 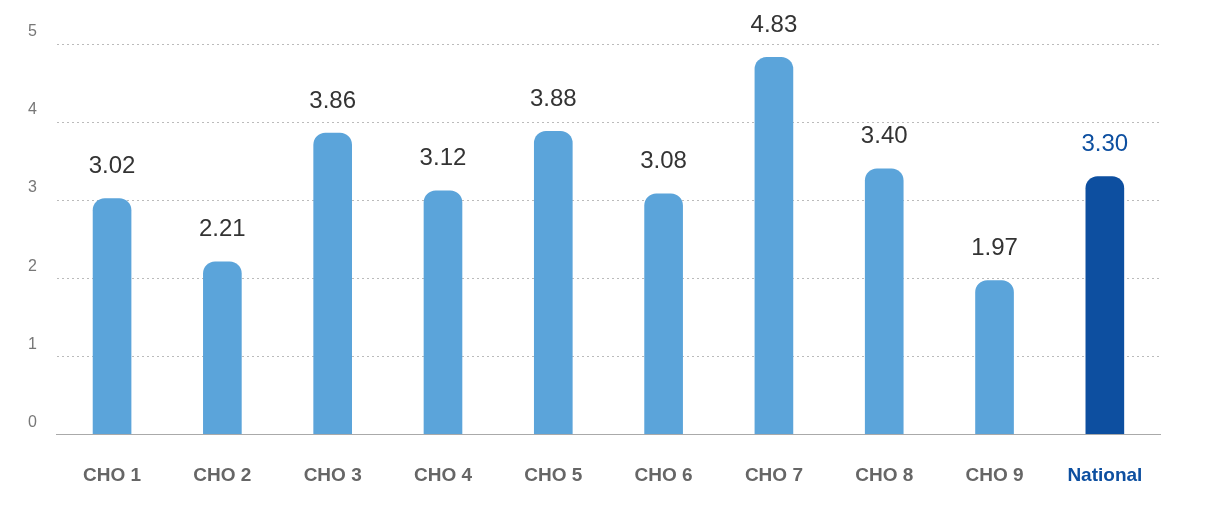 What do you see at coordinates (222, 474) in the screenshot?
I see `x-tick-label: CHO 2` at bounding box center [222, 474].